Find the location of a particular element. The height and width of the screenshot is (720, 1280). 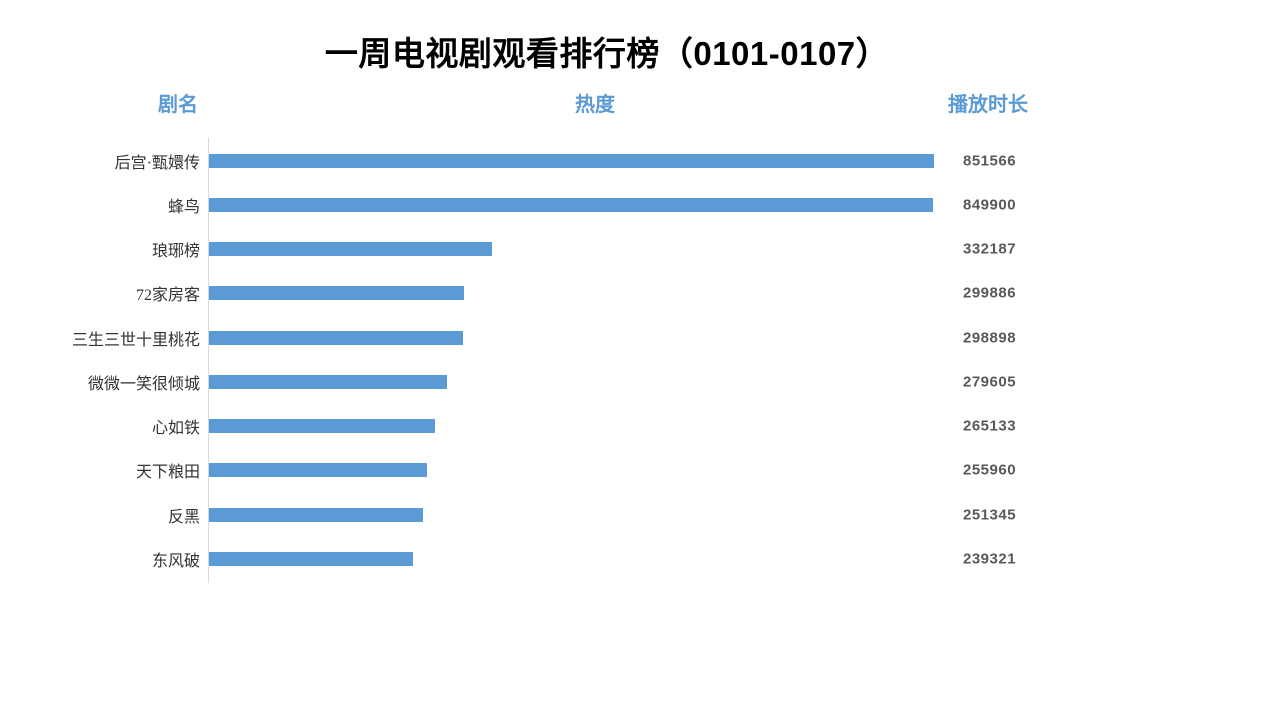

chart-row: 后宫·甄嬛传 851566 is located at coordinates (640, 161).